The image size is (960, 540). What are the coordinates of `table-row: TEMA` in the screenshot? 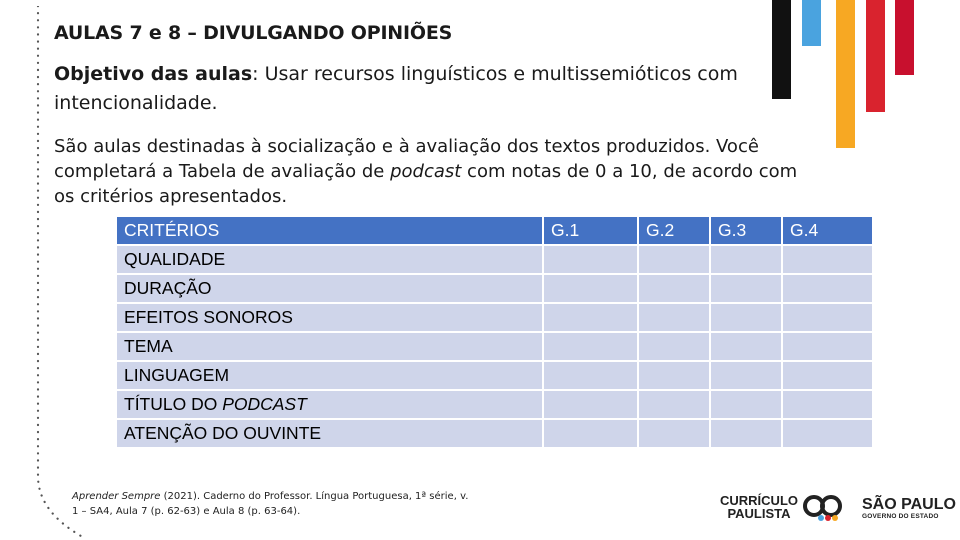 It's located at (494, 346).